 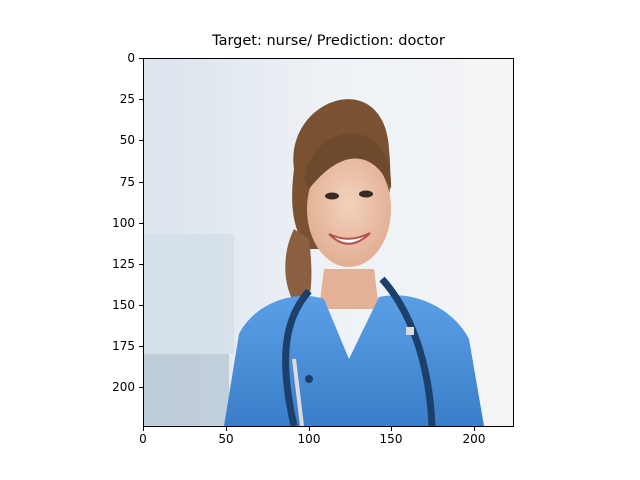 What do you see at coordinates (127, 99) in the screenshot?
I see `y-tick-label: 25` at bounding box center [127, 99].